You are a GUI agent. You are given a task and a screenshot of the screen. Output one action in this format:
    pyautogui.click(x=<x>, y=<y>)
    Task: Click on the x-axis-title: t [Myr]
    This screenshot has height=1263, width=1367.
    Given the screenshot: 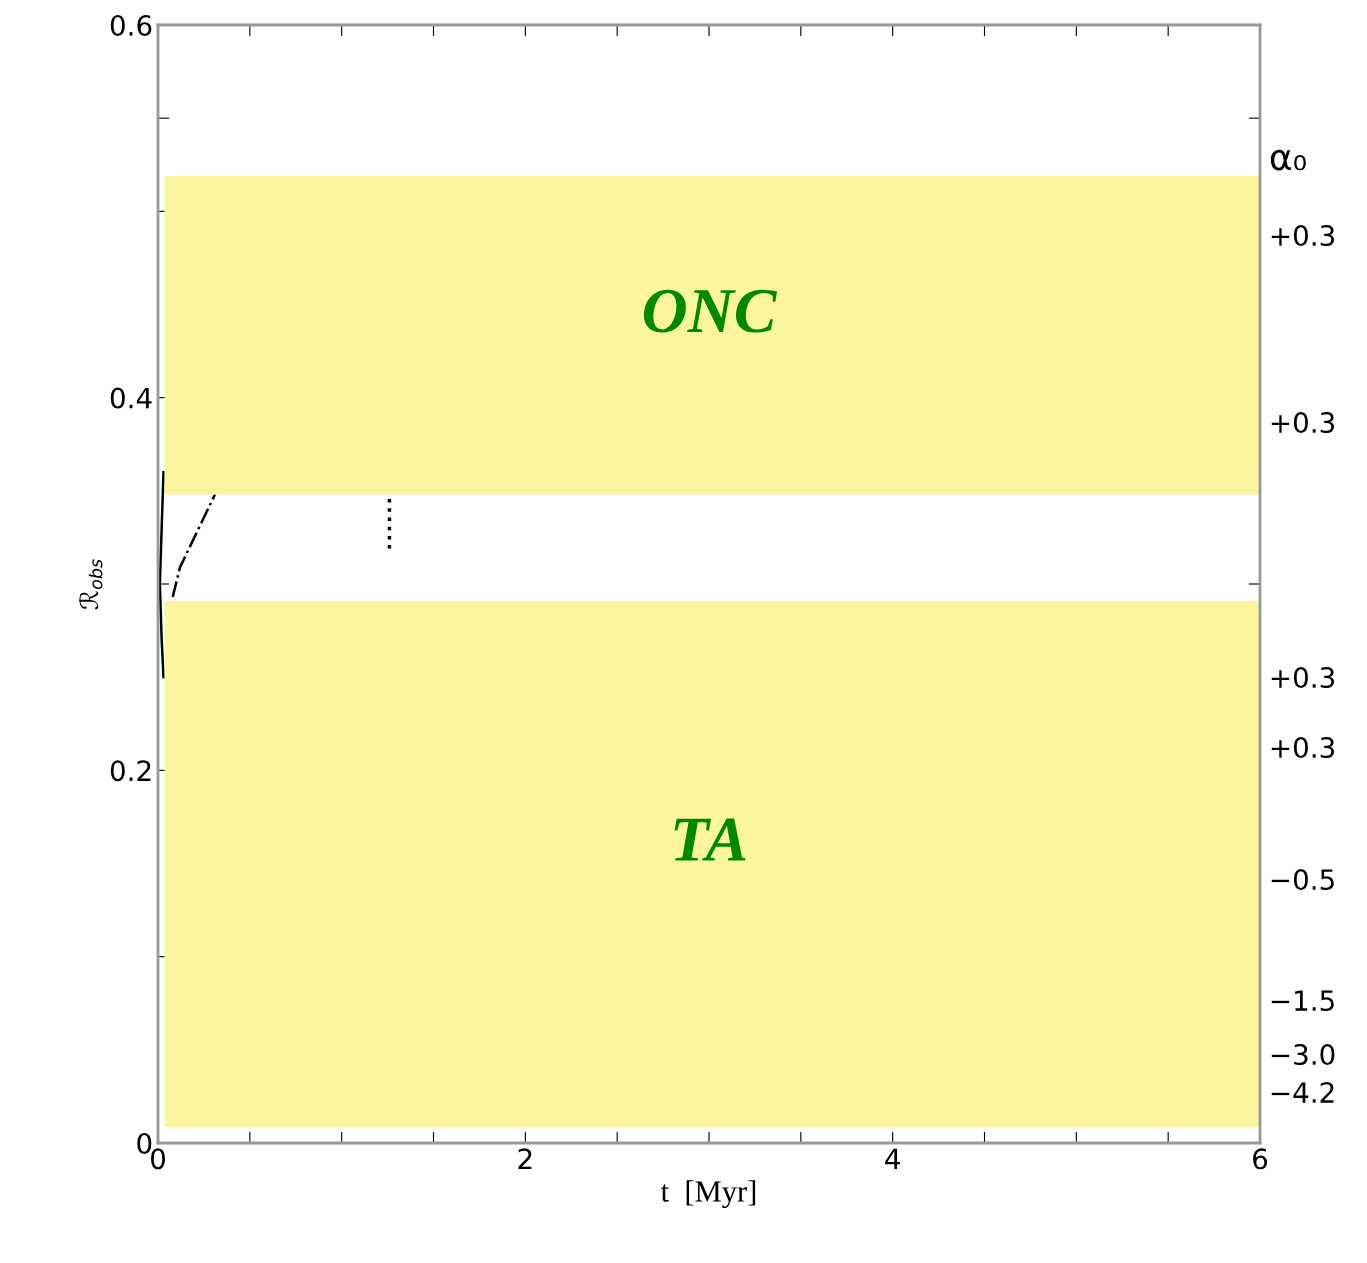 What is the action you would take?
    pyautogui.click(x=708, y=1194)
    